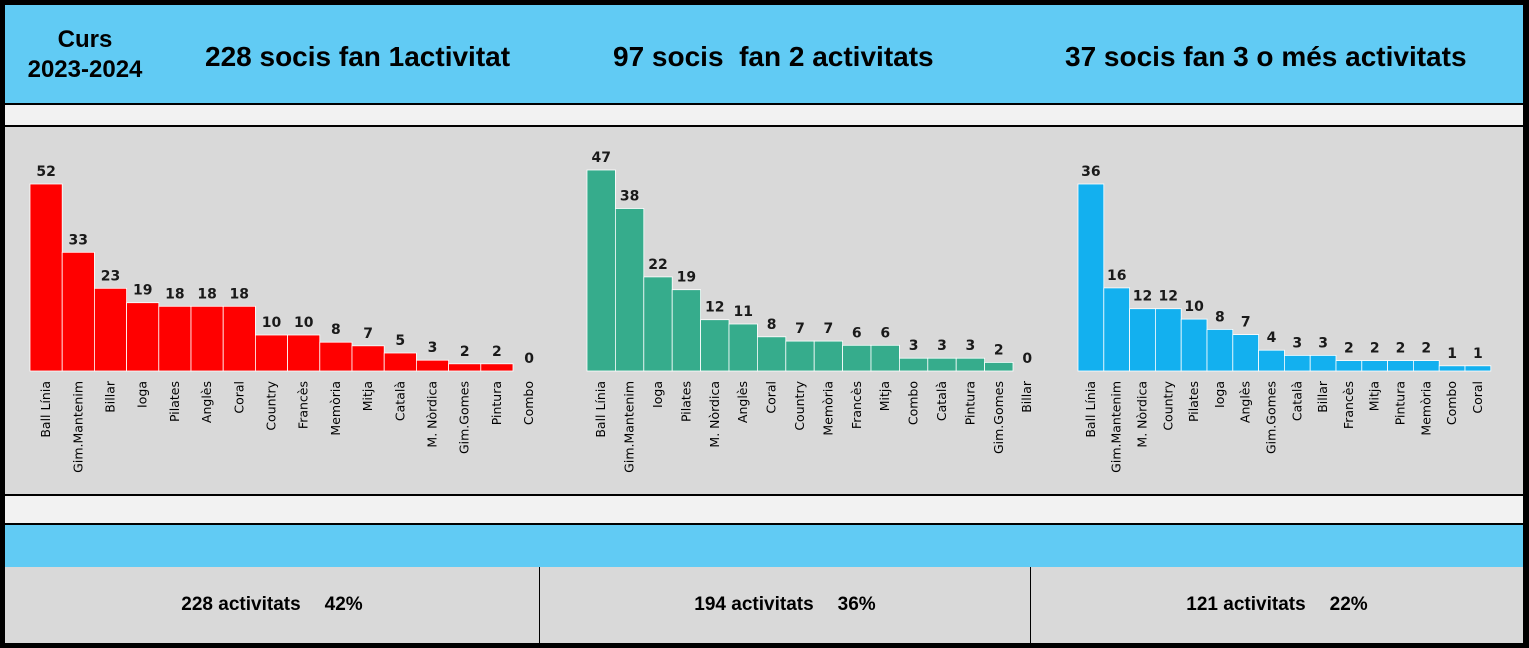 Image resolution: width=1529 pixels, height=648 pixels. Describe the element at coordinates (77, 427) in the screenshot. I see `chart-1-category-label-2: Gim.Mantenim` at that location.